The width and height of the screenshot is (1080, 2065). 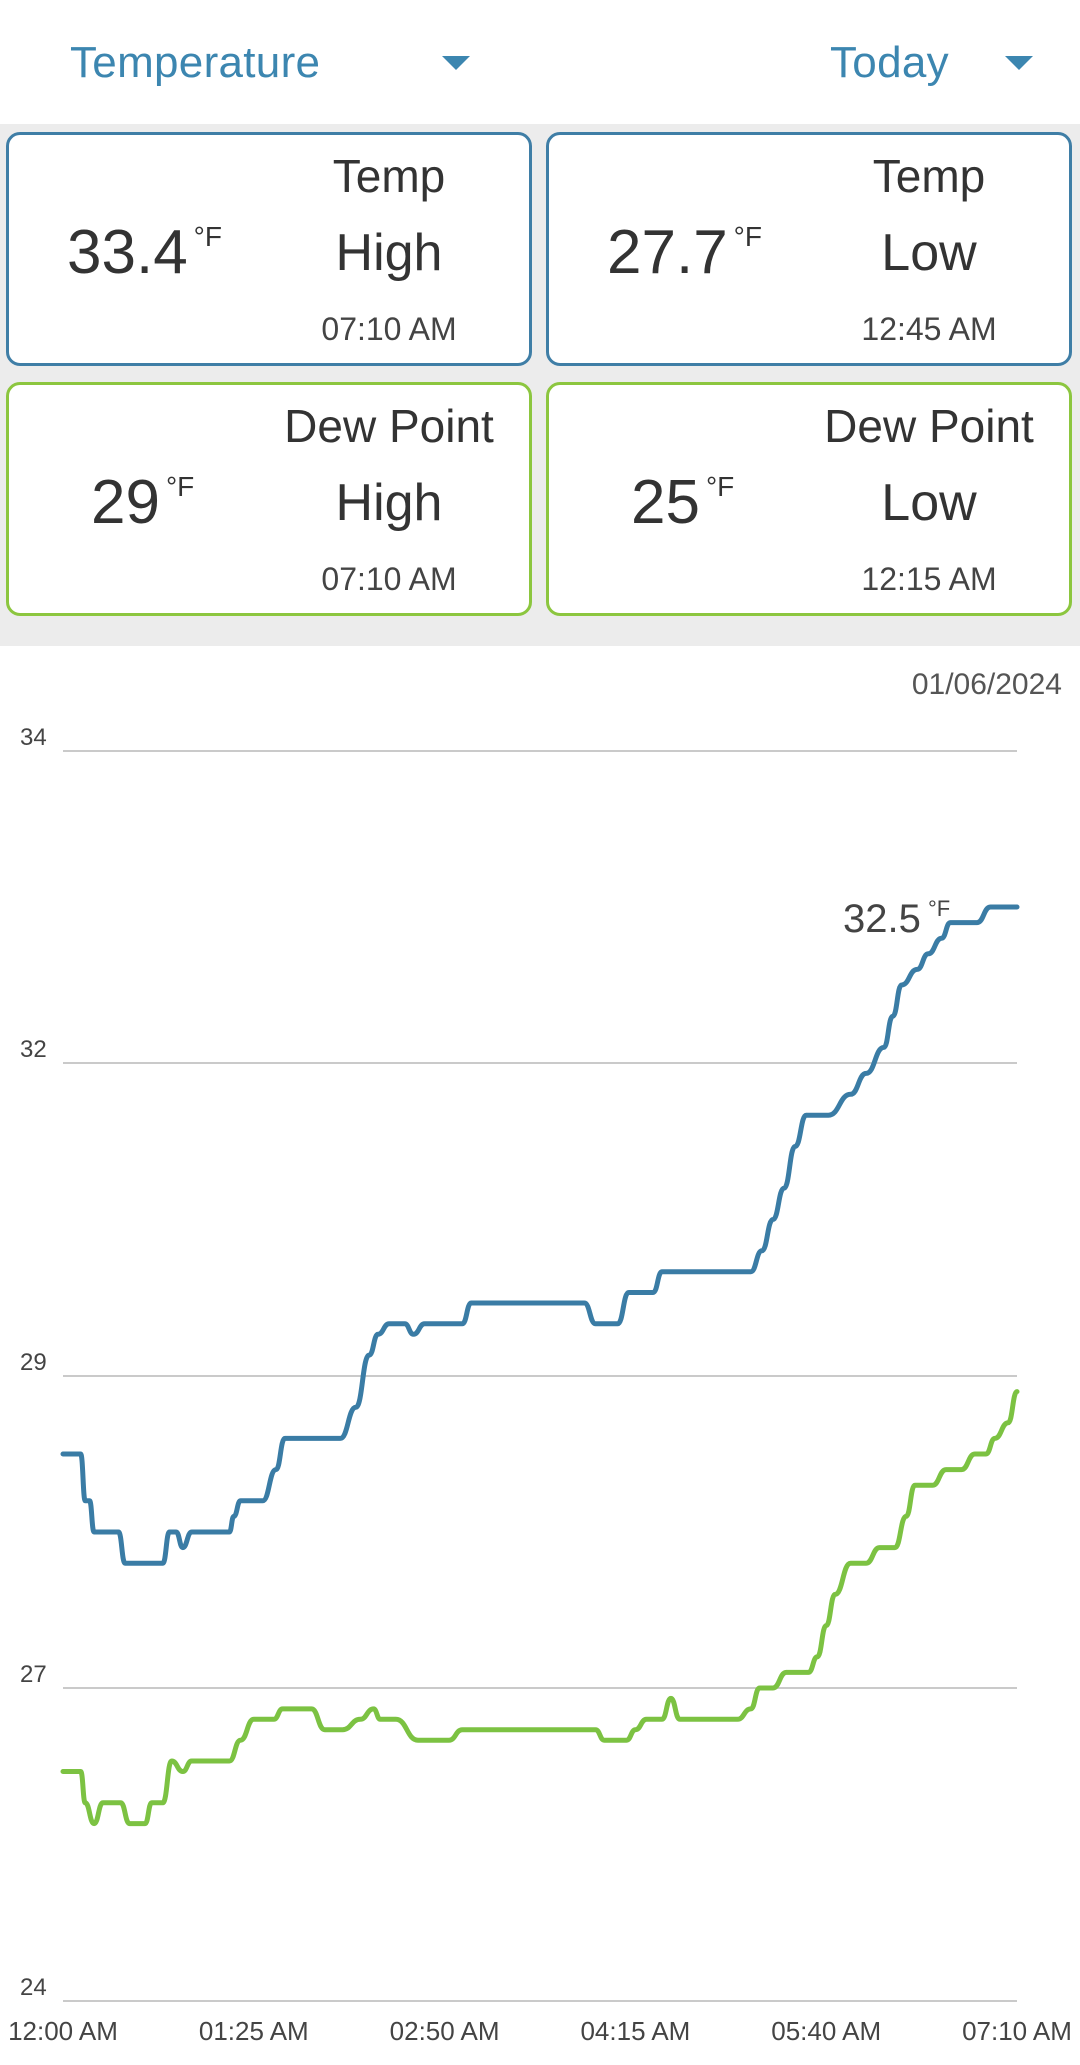 I want to click on x-tick-label: 01:25 AM, so click(x=254, y=2031).